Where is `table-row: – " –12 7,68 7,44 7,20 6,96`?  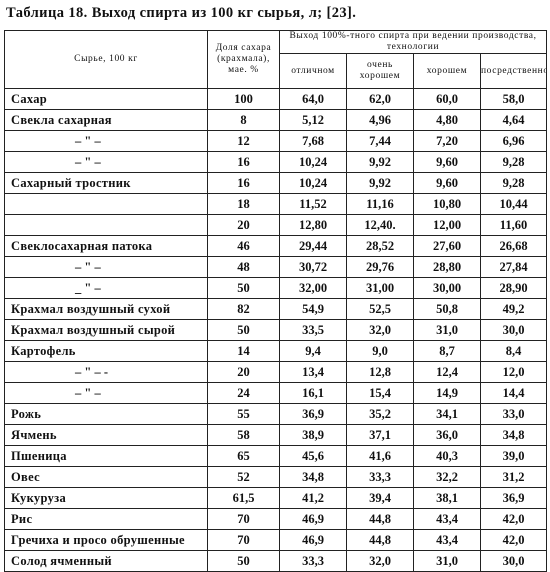 table-row: – " –12 7,68 7,44 7,20 6,96 is located at coordinates (276, 141).